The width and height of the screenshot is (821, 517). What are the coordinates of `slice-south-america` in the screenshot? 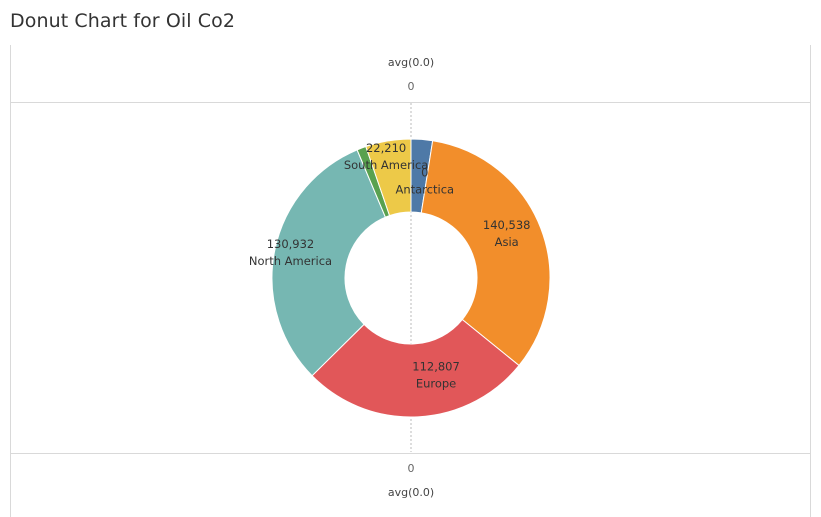 It's located at (388, 177).